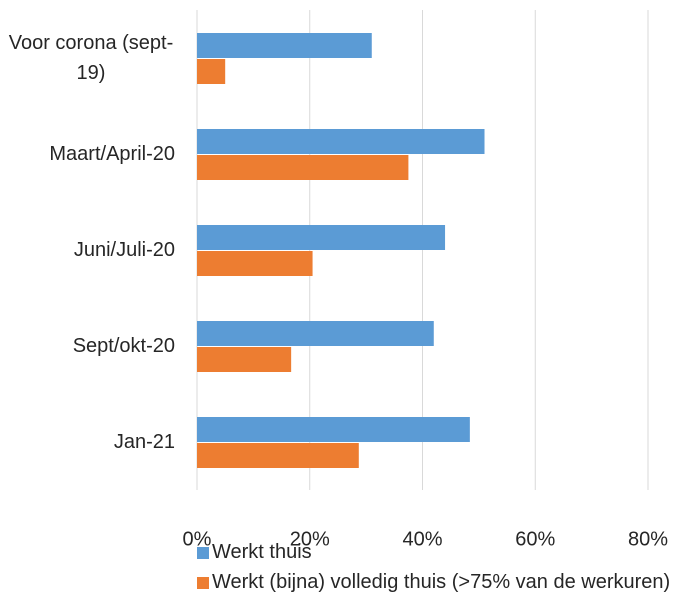 This screenshot has height=606, width=675. Describe the element at coordinates (310, 539) in the screenshot. I see `x-tick-label: 20%` at that location.